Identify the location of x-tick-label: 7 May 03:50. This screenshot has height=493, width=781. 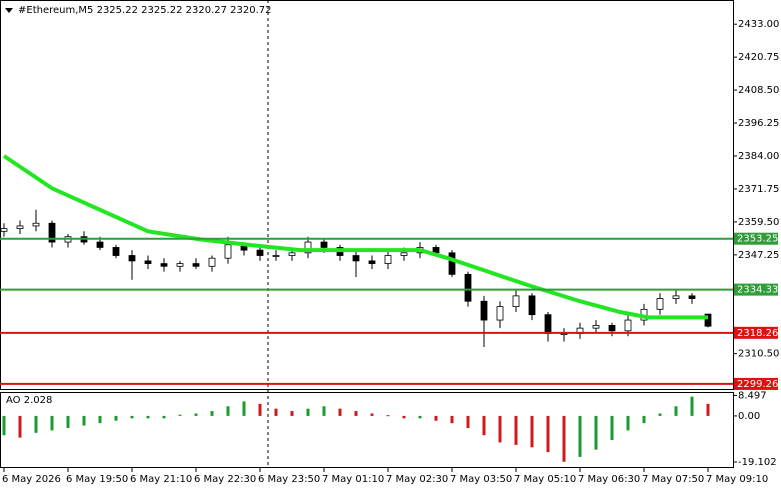
(481, 479).